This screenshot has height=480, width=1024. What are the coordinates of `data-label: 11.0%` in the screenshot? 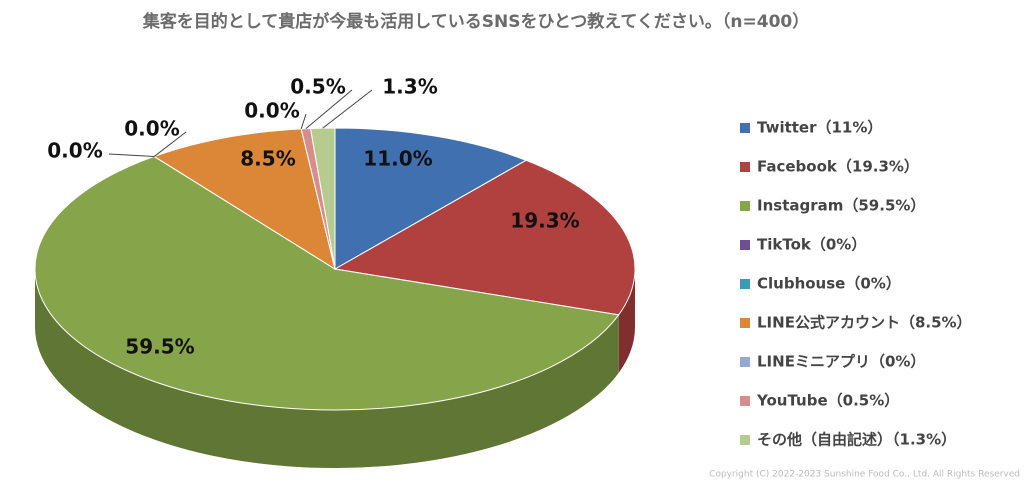 It's located at (397, 159).